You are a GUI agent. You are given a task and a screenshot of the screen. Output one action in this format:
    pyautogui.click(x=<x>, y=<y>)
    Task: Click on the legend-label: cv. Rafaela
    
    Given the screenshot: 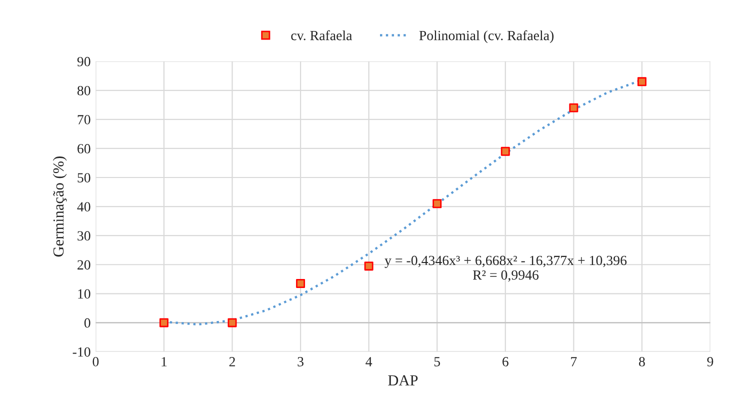 What is the action you would take?
    pyautogui.click(x=321, y=35)
    